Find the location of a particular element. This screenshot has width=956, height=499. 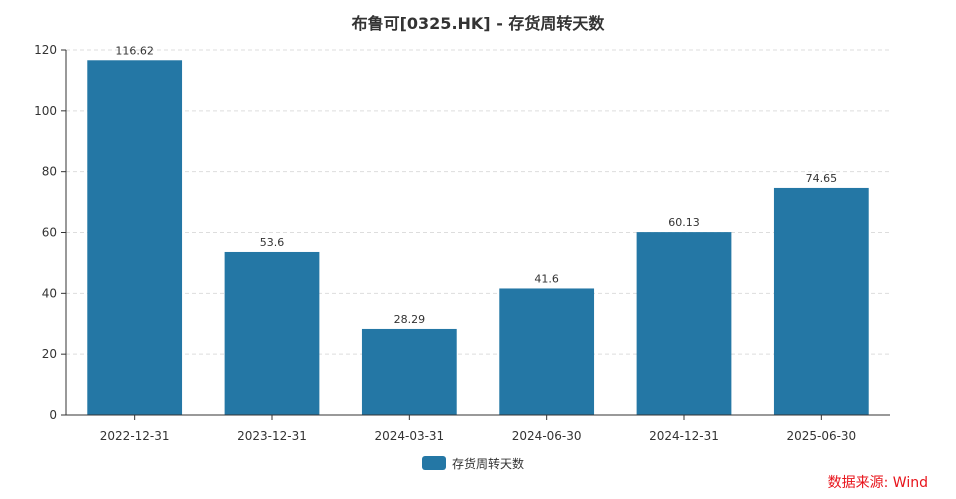

data-label: 116.62 is located at coordinates (134, 50).